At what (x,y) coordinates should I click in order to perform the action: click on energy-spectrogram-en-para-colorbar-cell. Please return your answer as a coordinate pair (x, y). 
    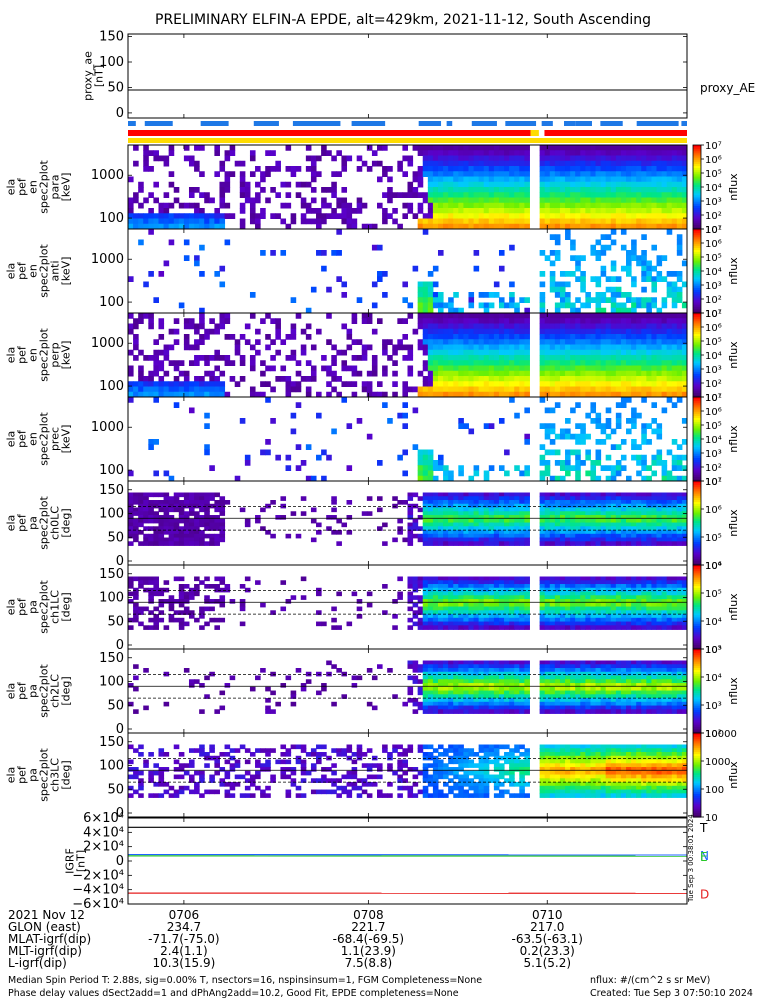
    Looking at the image, I should click on (697, 173).